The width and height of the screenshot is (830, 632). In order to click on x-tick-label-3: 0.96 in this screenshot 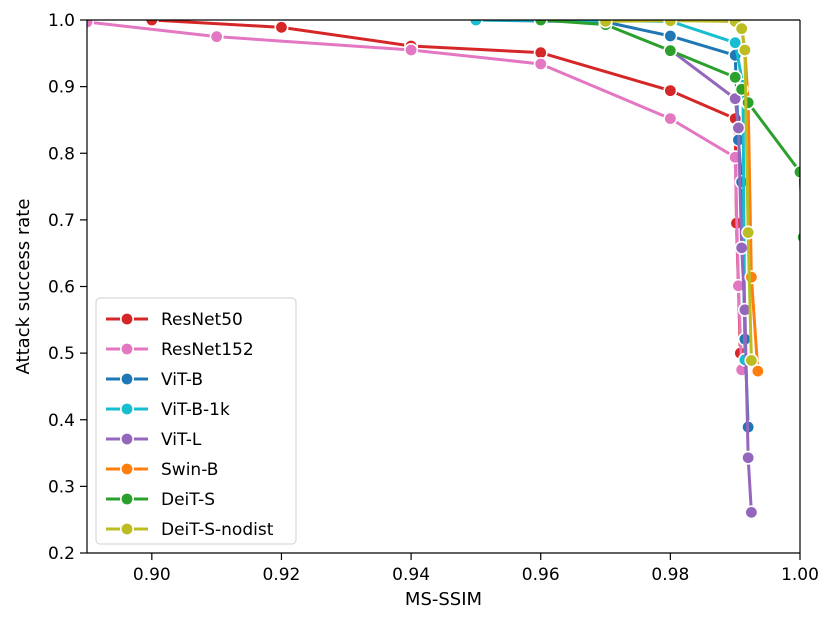, I will do `click(541, 575)`.